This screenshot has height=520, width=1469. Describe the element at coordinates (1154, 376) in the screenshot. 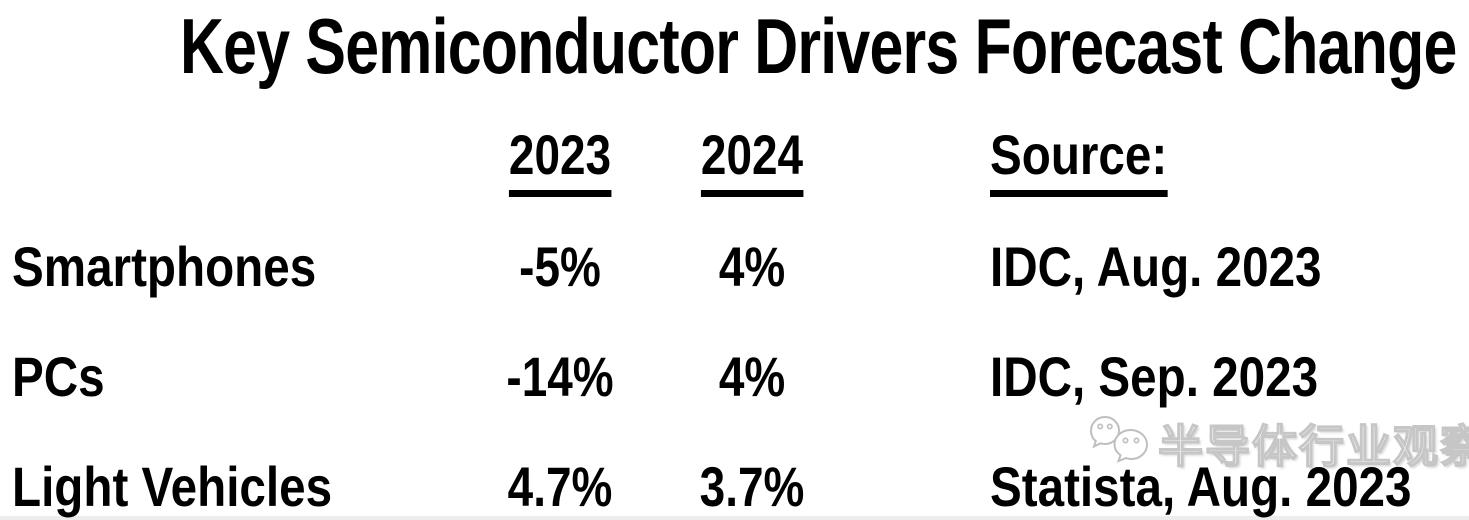

I see `source-value: IDC, Sep. 2023` at that location.